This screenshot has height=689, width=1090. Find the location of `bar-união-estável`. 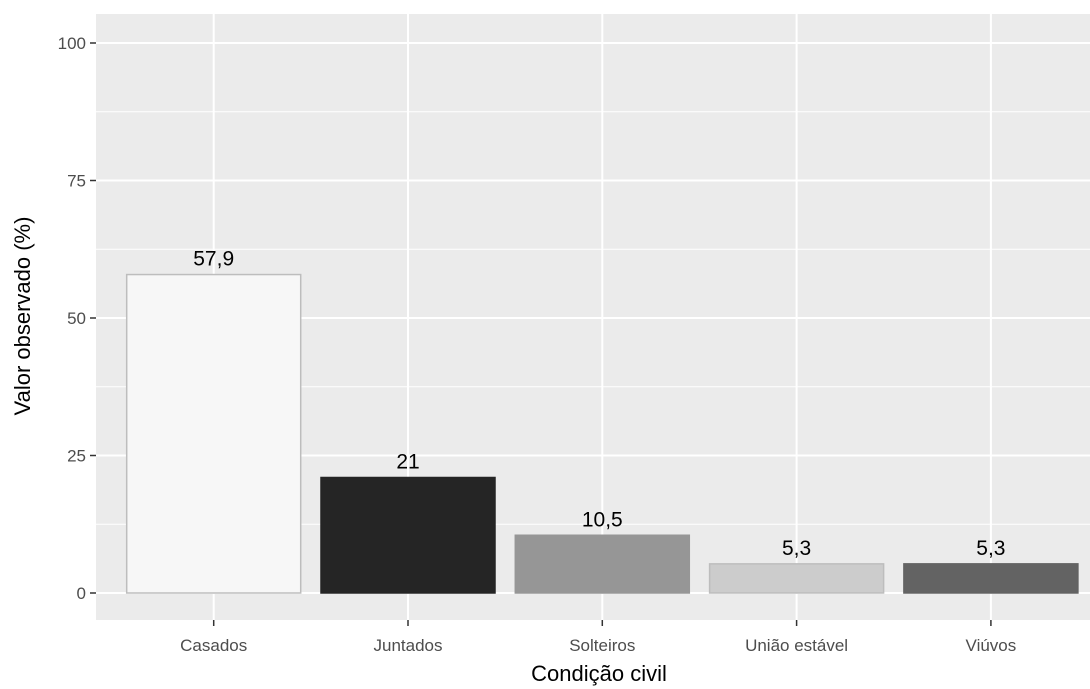

bar-união-estável is located at coordinates (796, 578).